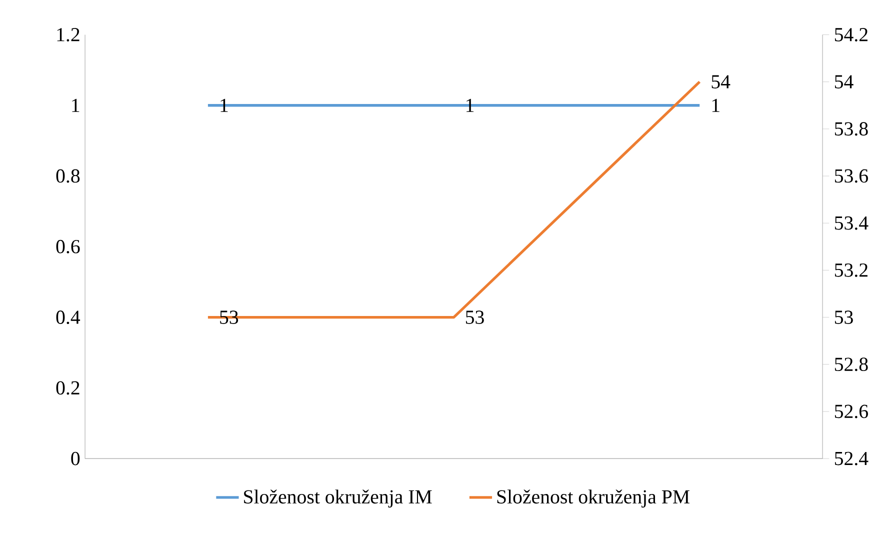 The image size is (893, 542). What do you see at coordinates (851, 459) in the screenshot?
I see `y2-tick-label: 52.4` at bounding box center [851, 459].